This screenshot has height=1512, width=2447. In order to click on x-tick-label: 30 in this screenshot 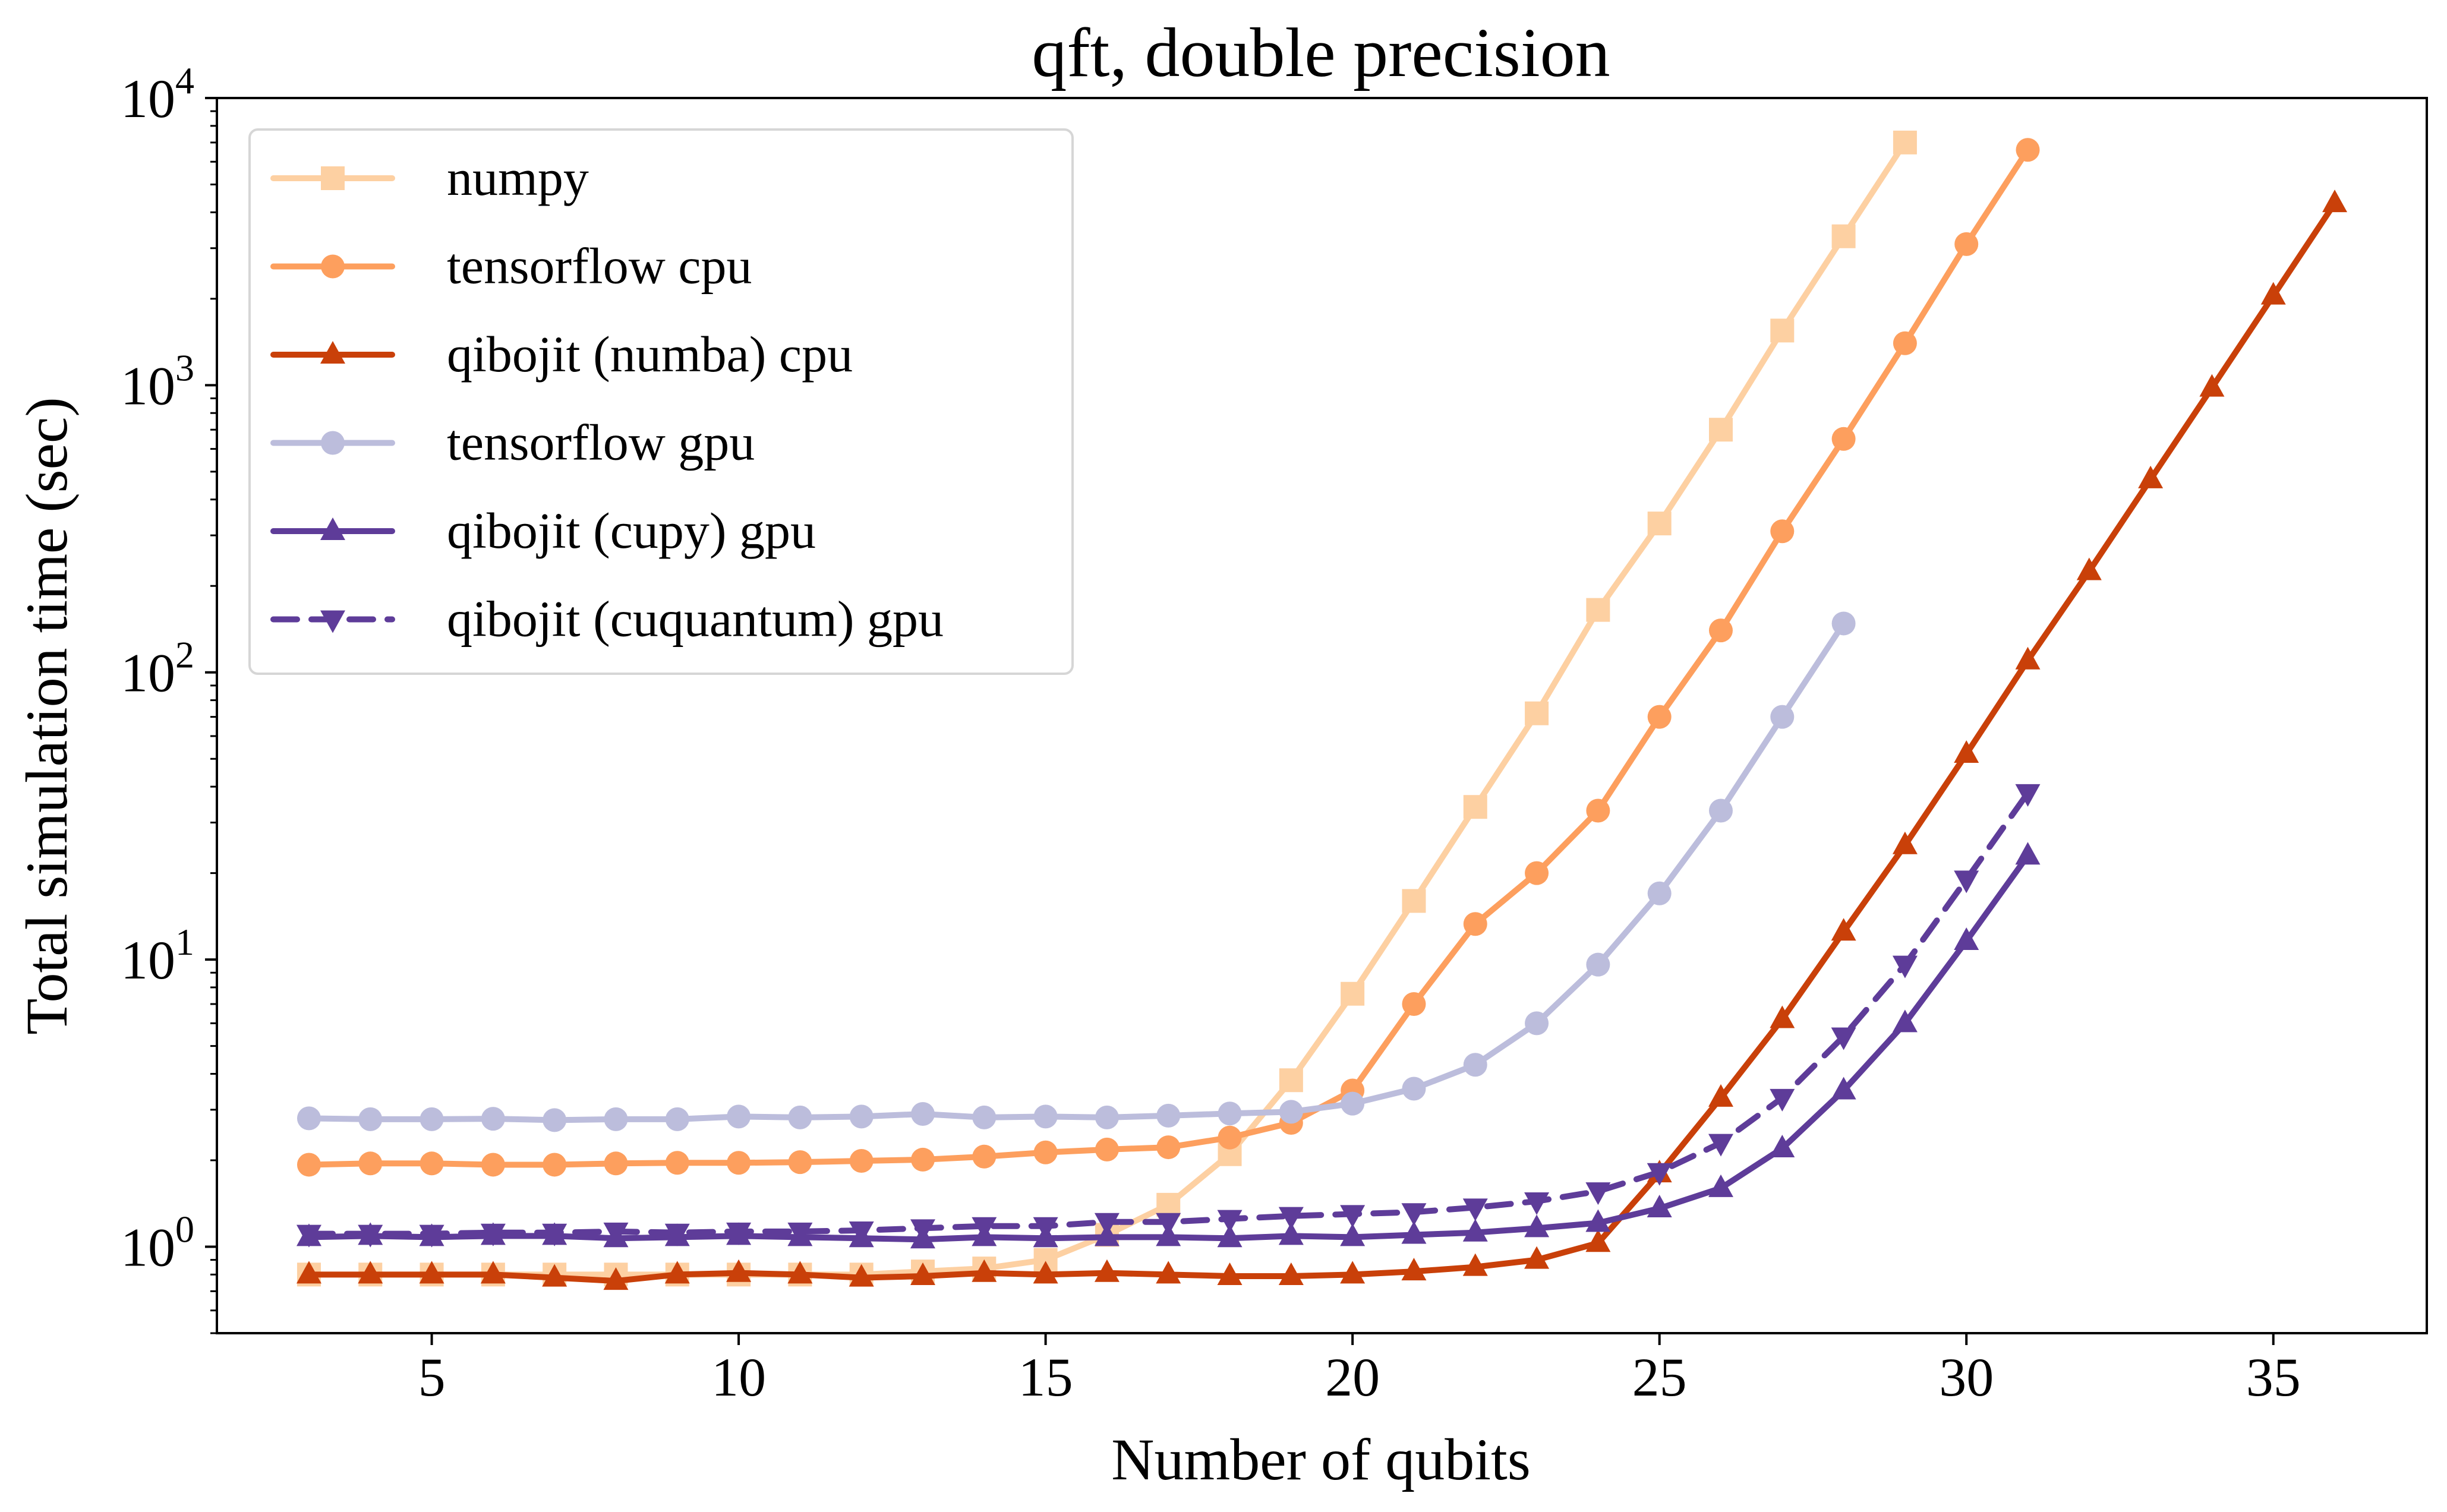, I will do `click(1966, 1377)`.